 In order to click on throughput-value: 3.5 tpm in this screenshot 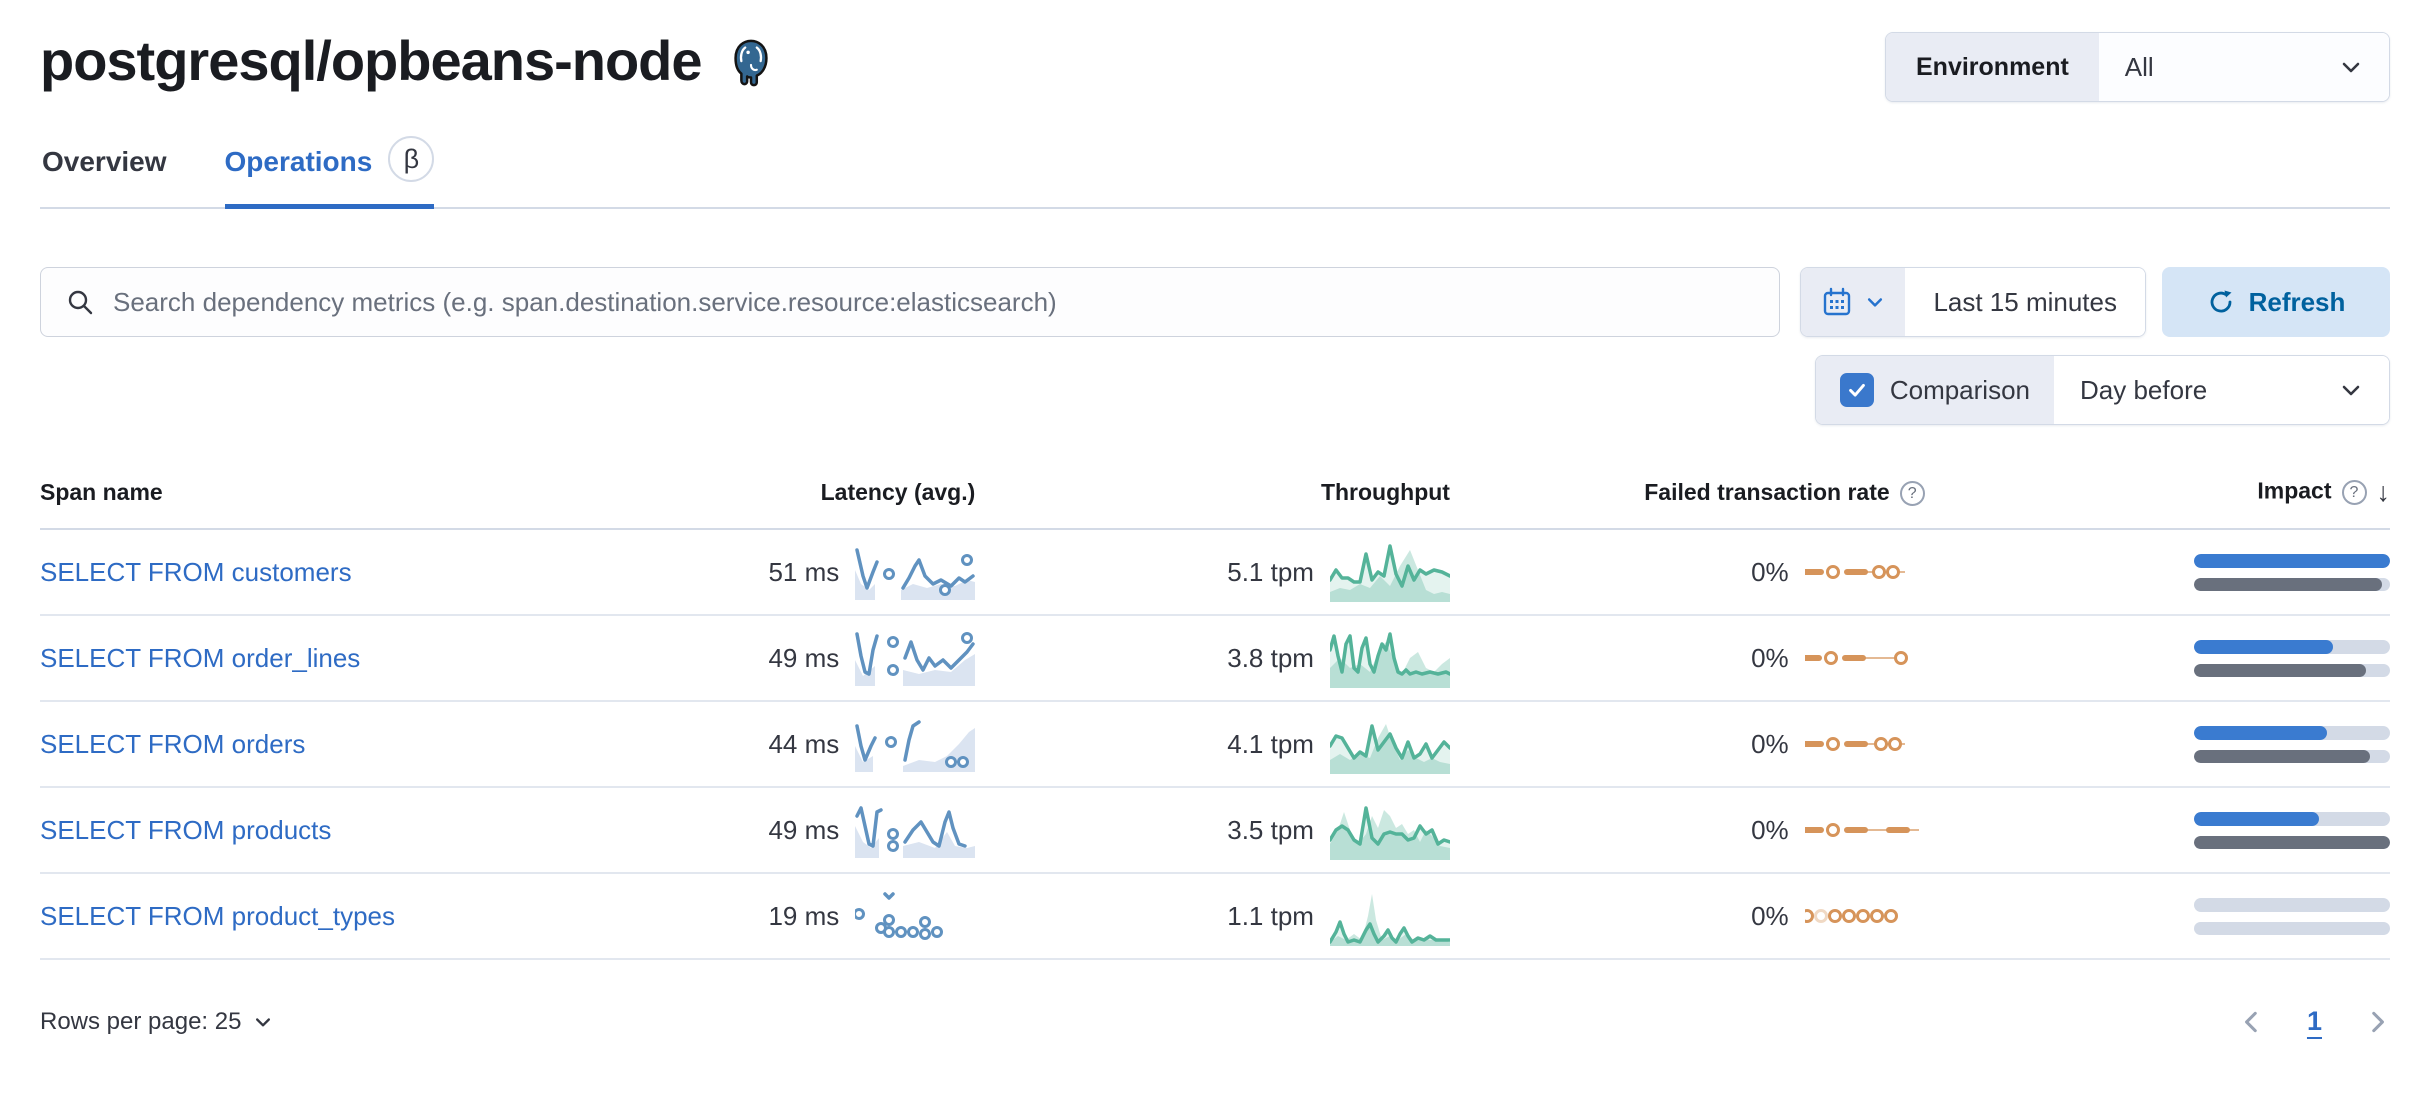, I will do `click(1270, 829)`.